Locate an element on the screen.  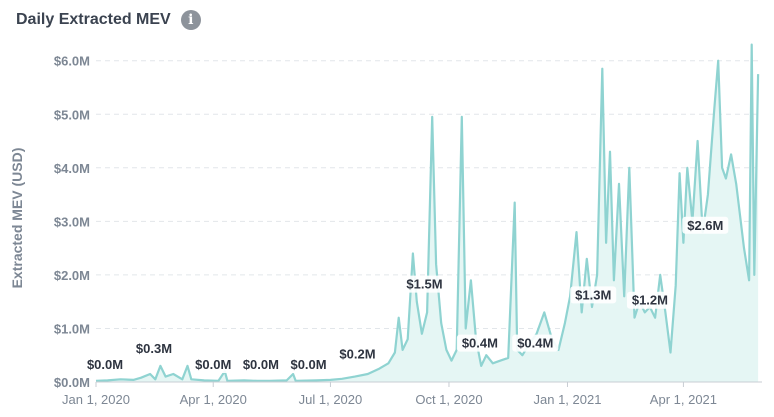
data-label: $0.2M is located at coordinates (357, 353).